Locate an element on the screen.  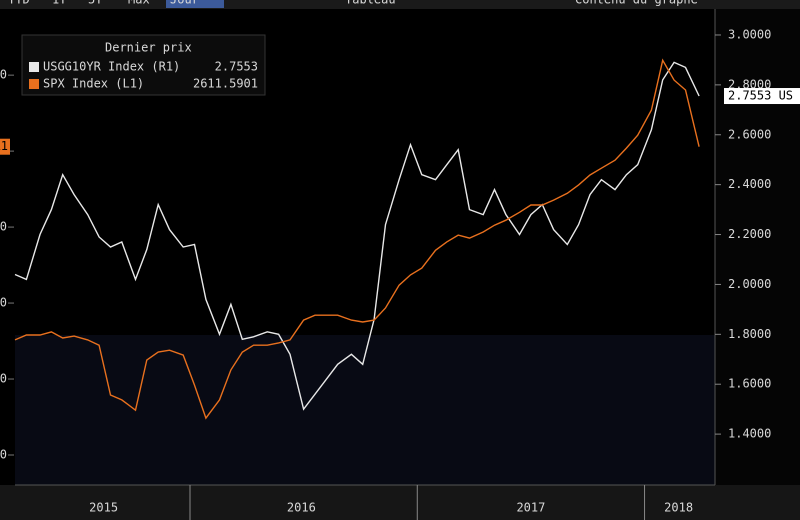
toolbar-button: 1Y is located at coordinates (59, 3).